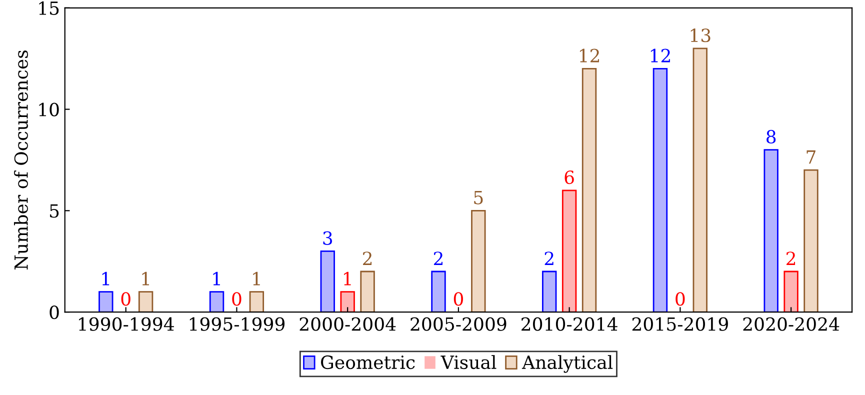  Describe the element at coordinates (478, 197) in the screenshot. I see `data-label: 5` at that location.